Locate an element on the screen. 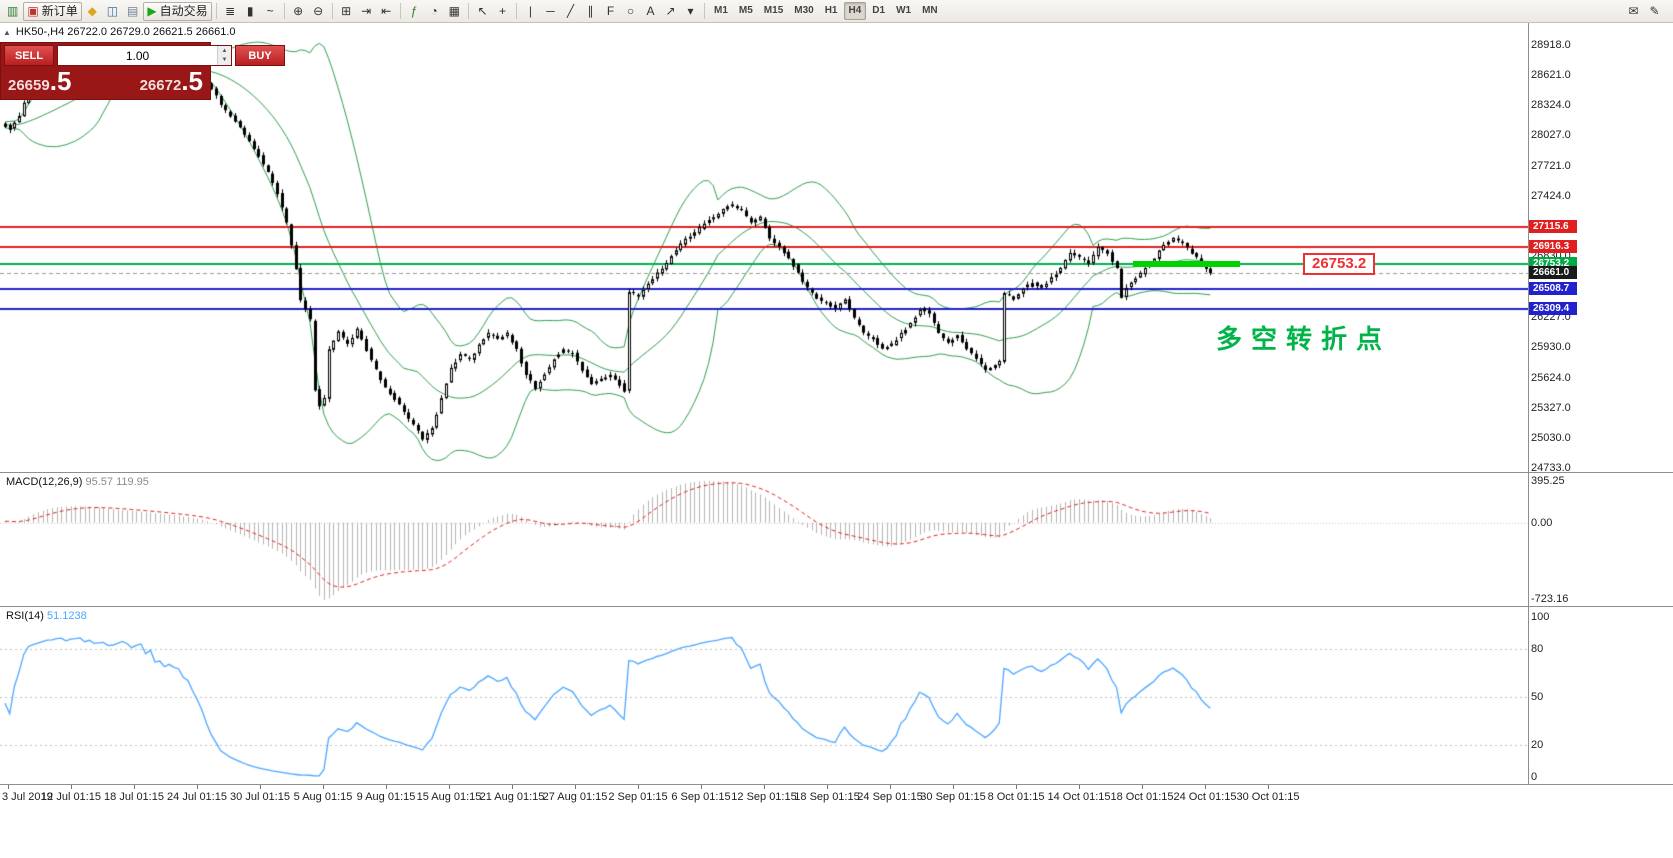 The height and width of the screenshot is (858, 1673). shapes-icon: ○ is located at coordinates (630, 11).